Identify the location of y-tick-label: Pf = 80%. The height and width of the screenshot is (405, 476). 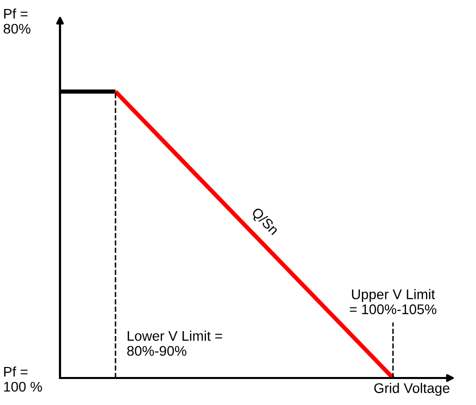
(17, 21).